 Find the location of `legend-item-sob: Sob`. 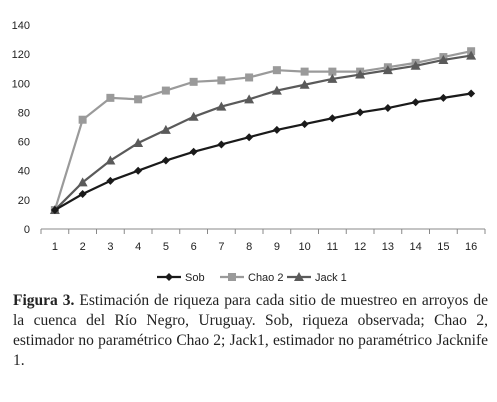

legend-item-sob: Sob is located at coordinates (181, 278).